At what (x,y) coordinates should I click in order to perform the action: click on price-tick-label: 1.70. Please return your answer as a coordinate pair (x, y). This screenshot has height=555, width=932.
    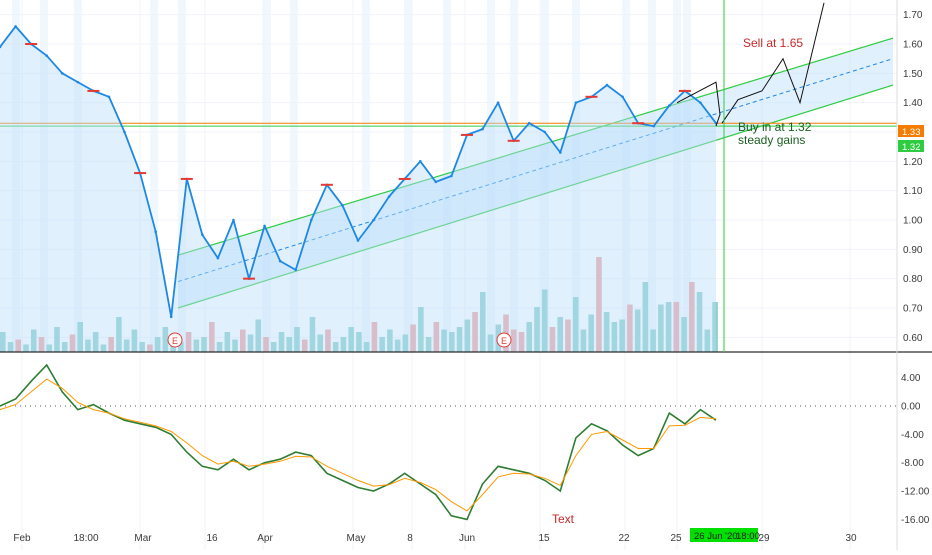
    Looking at the image, I should click on (913, 15).